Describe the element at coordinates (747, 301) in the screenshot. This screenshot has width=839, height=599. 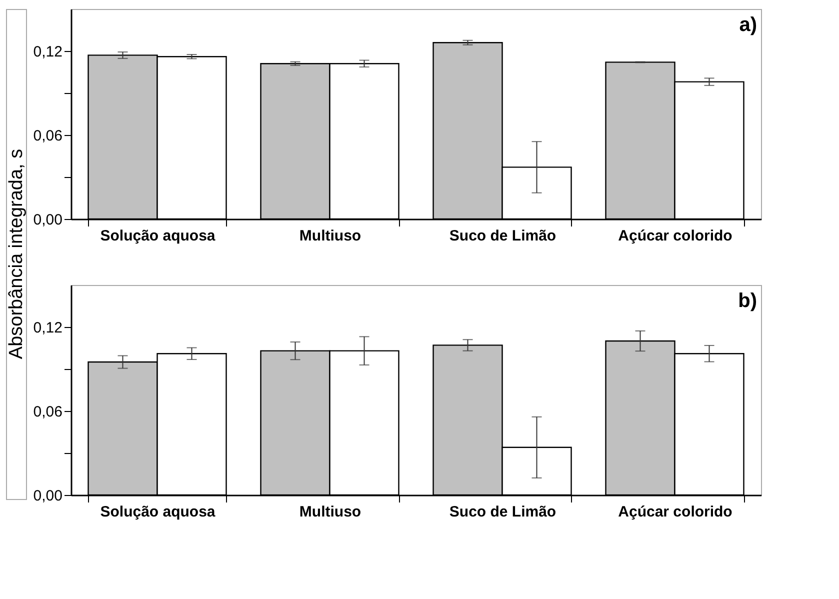
I see `annotation: b)` at that location.